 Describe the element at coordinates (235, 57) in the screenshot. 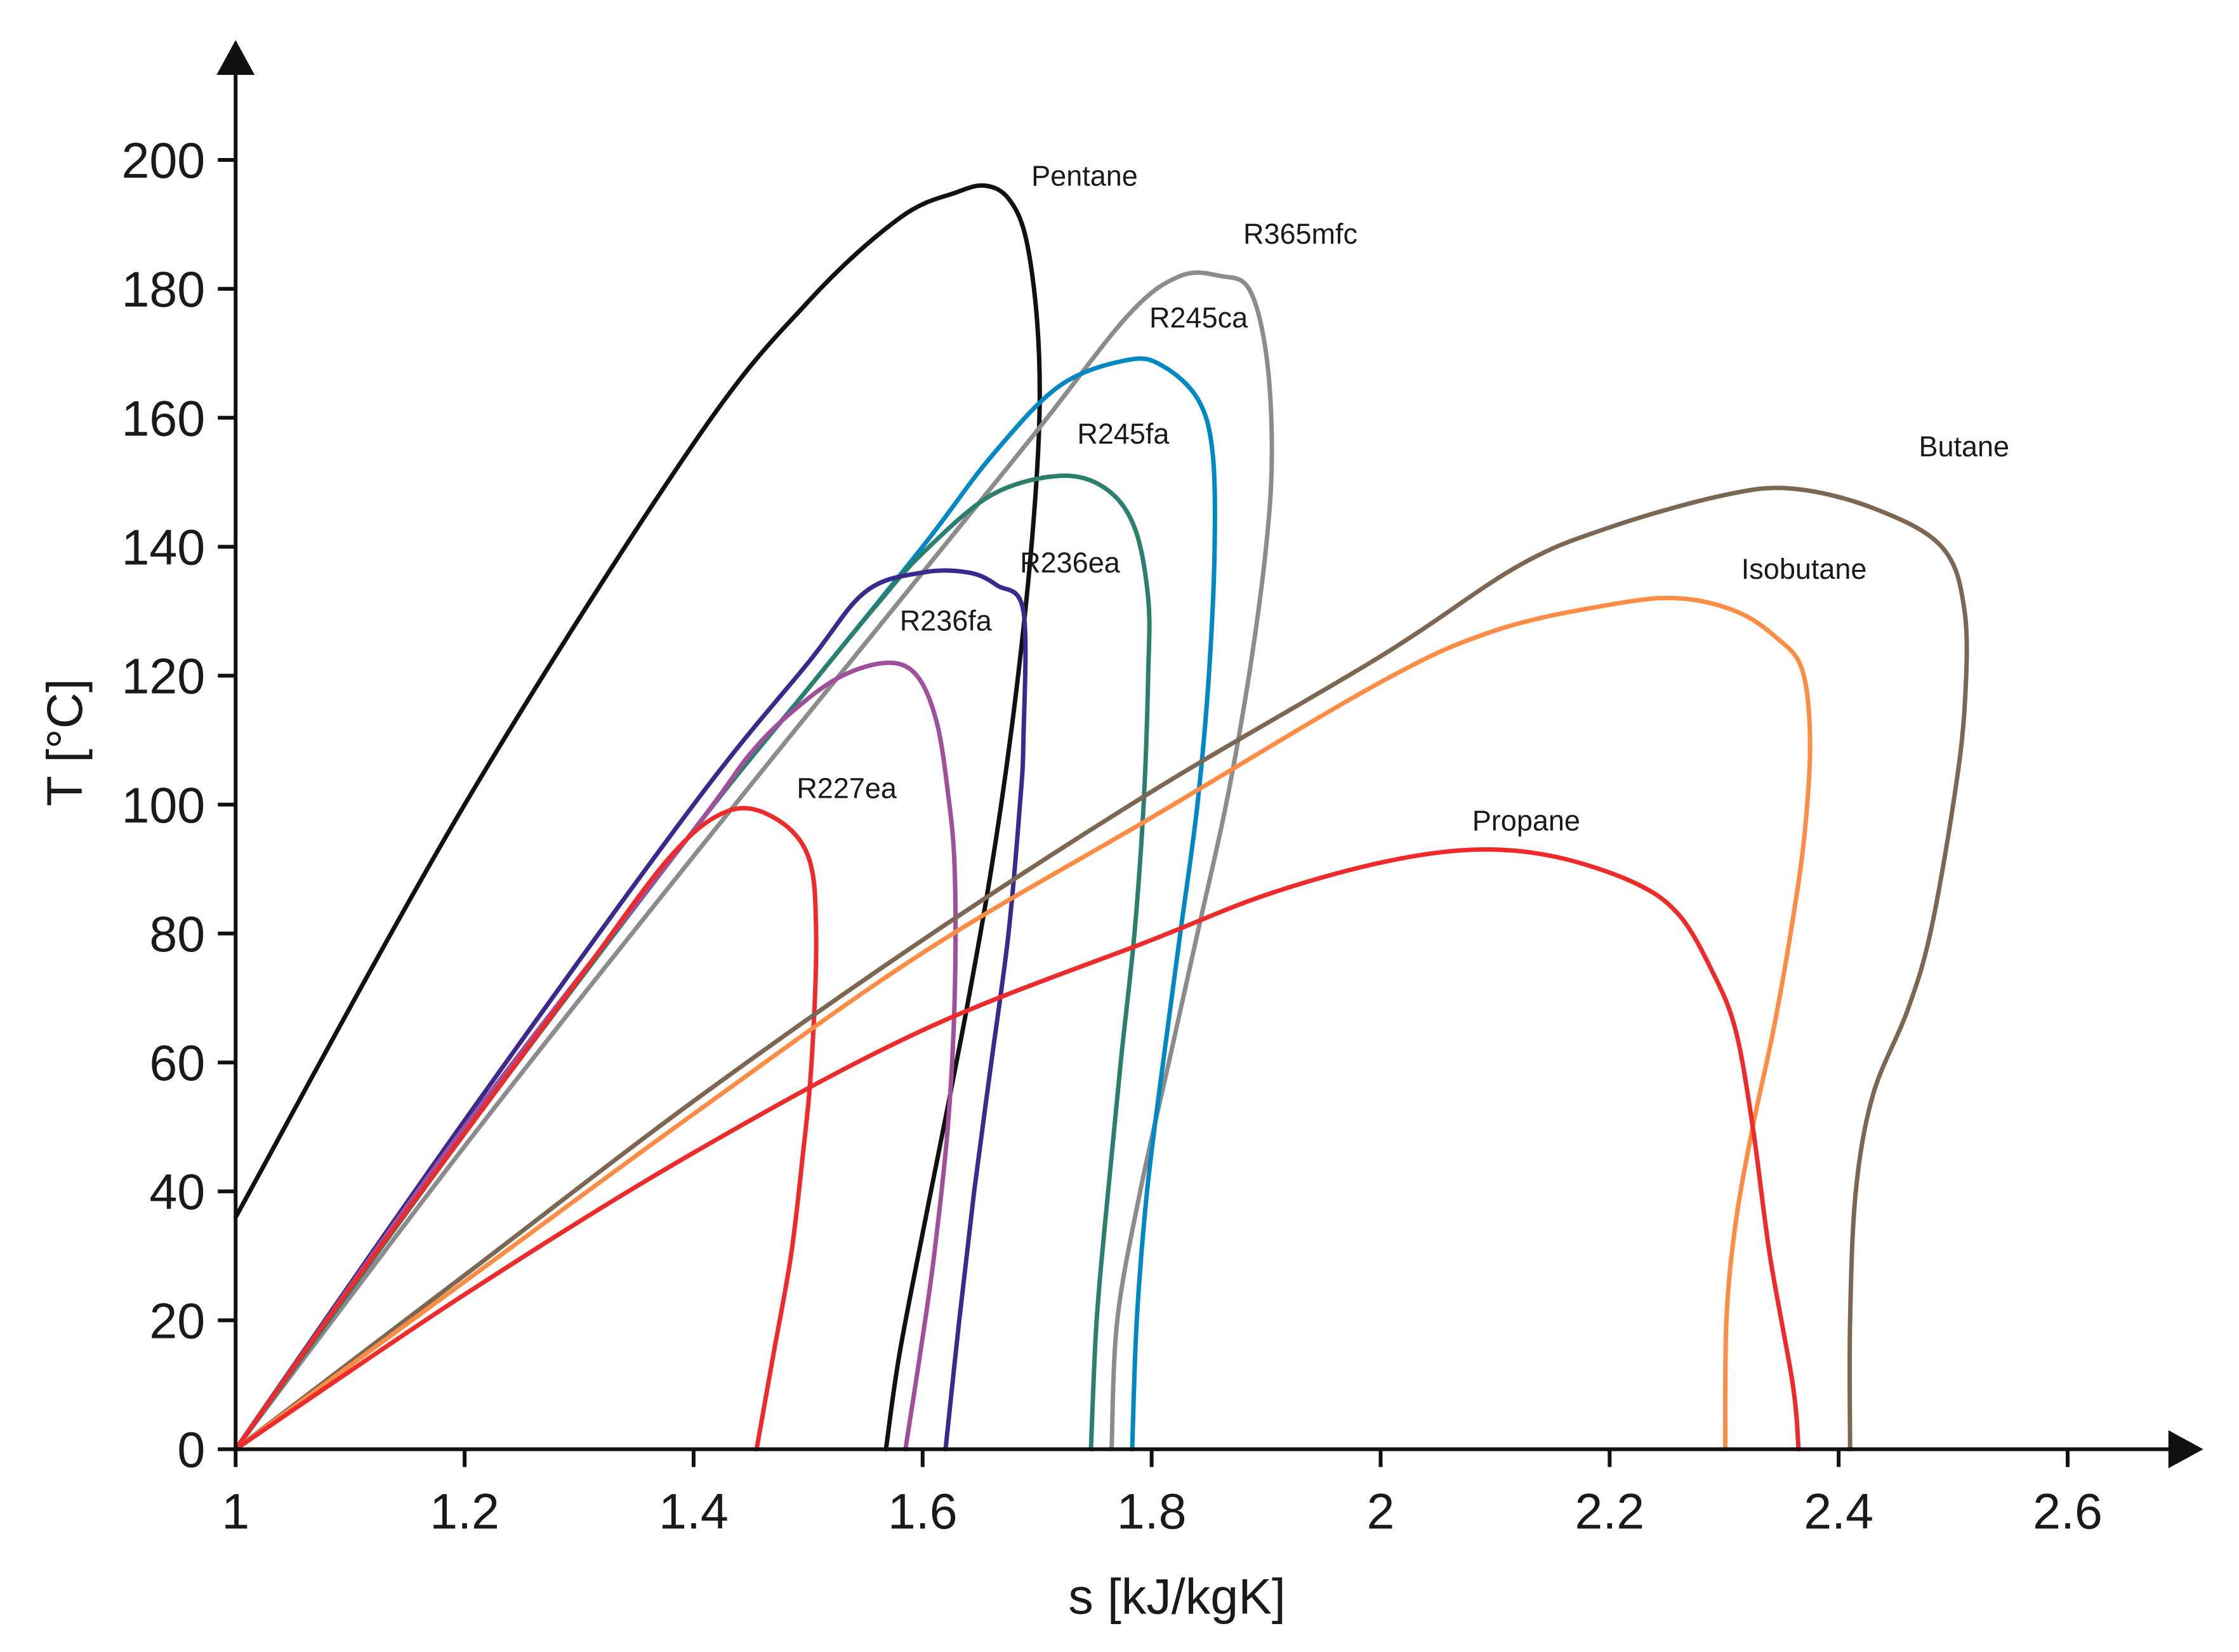

I see `y-axis-arrow` at that location.